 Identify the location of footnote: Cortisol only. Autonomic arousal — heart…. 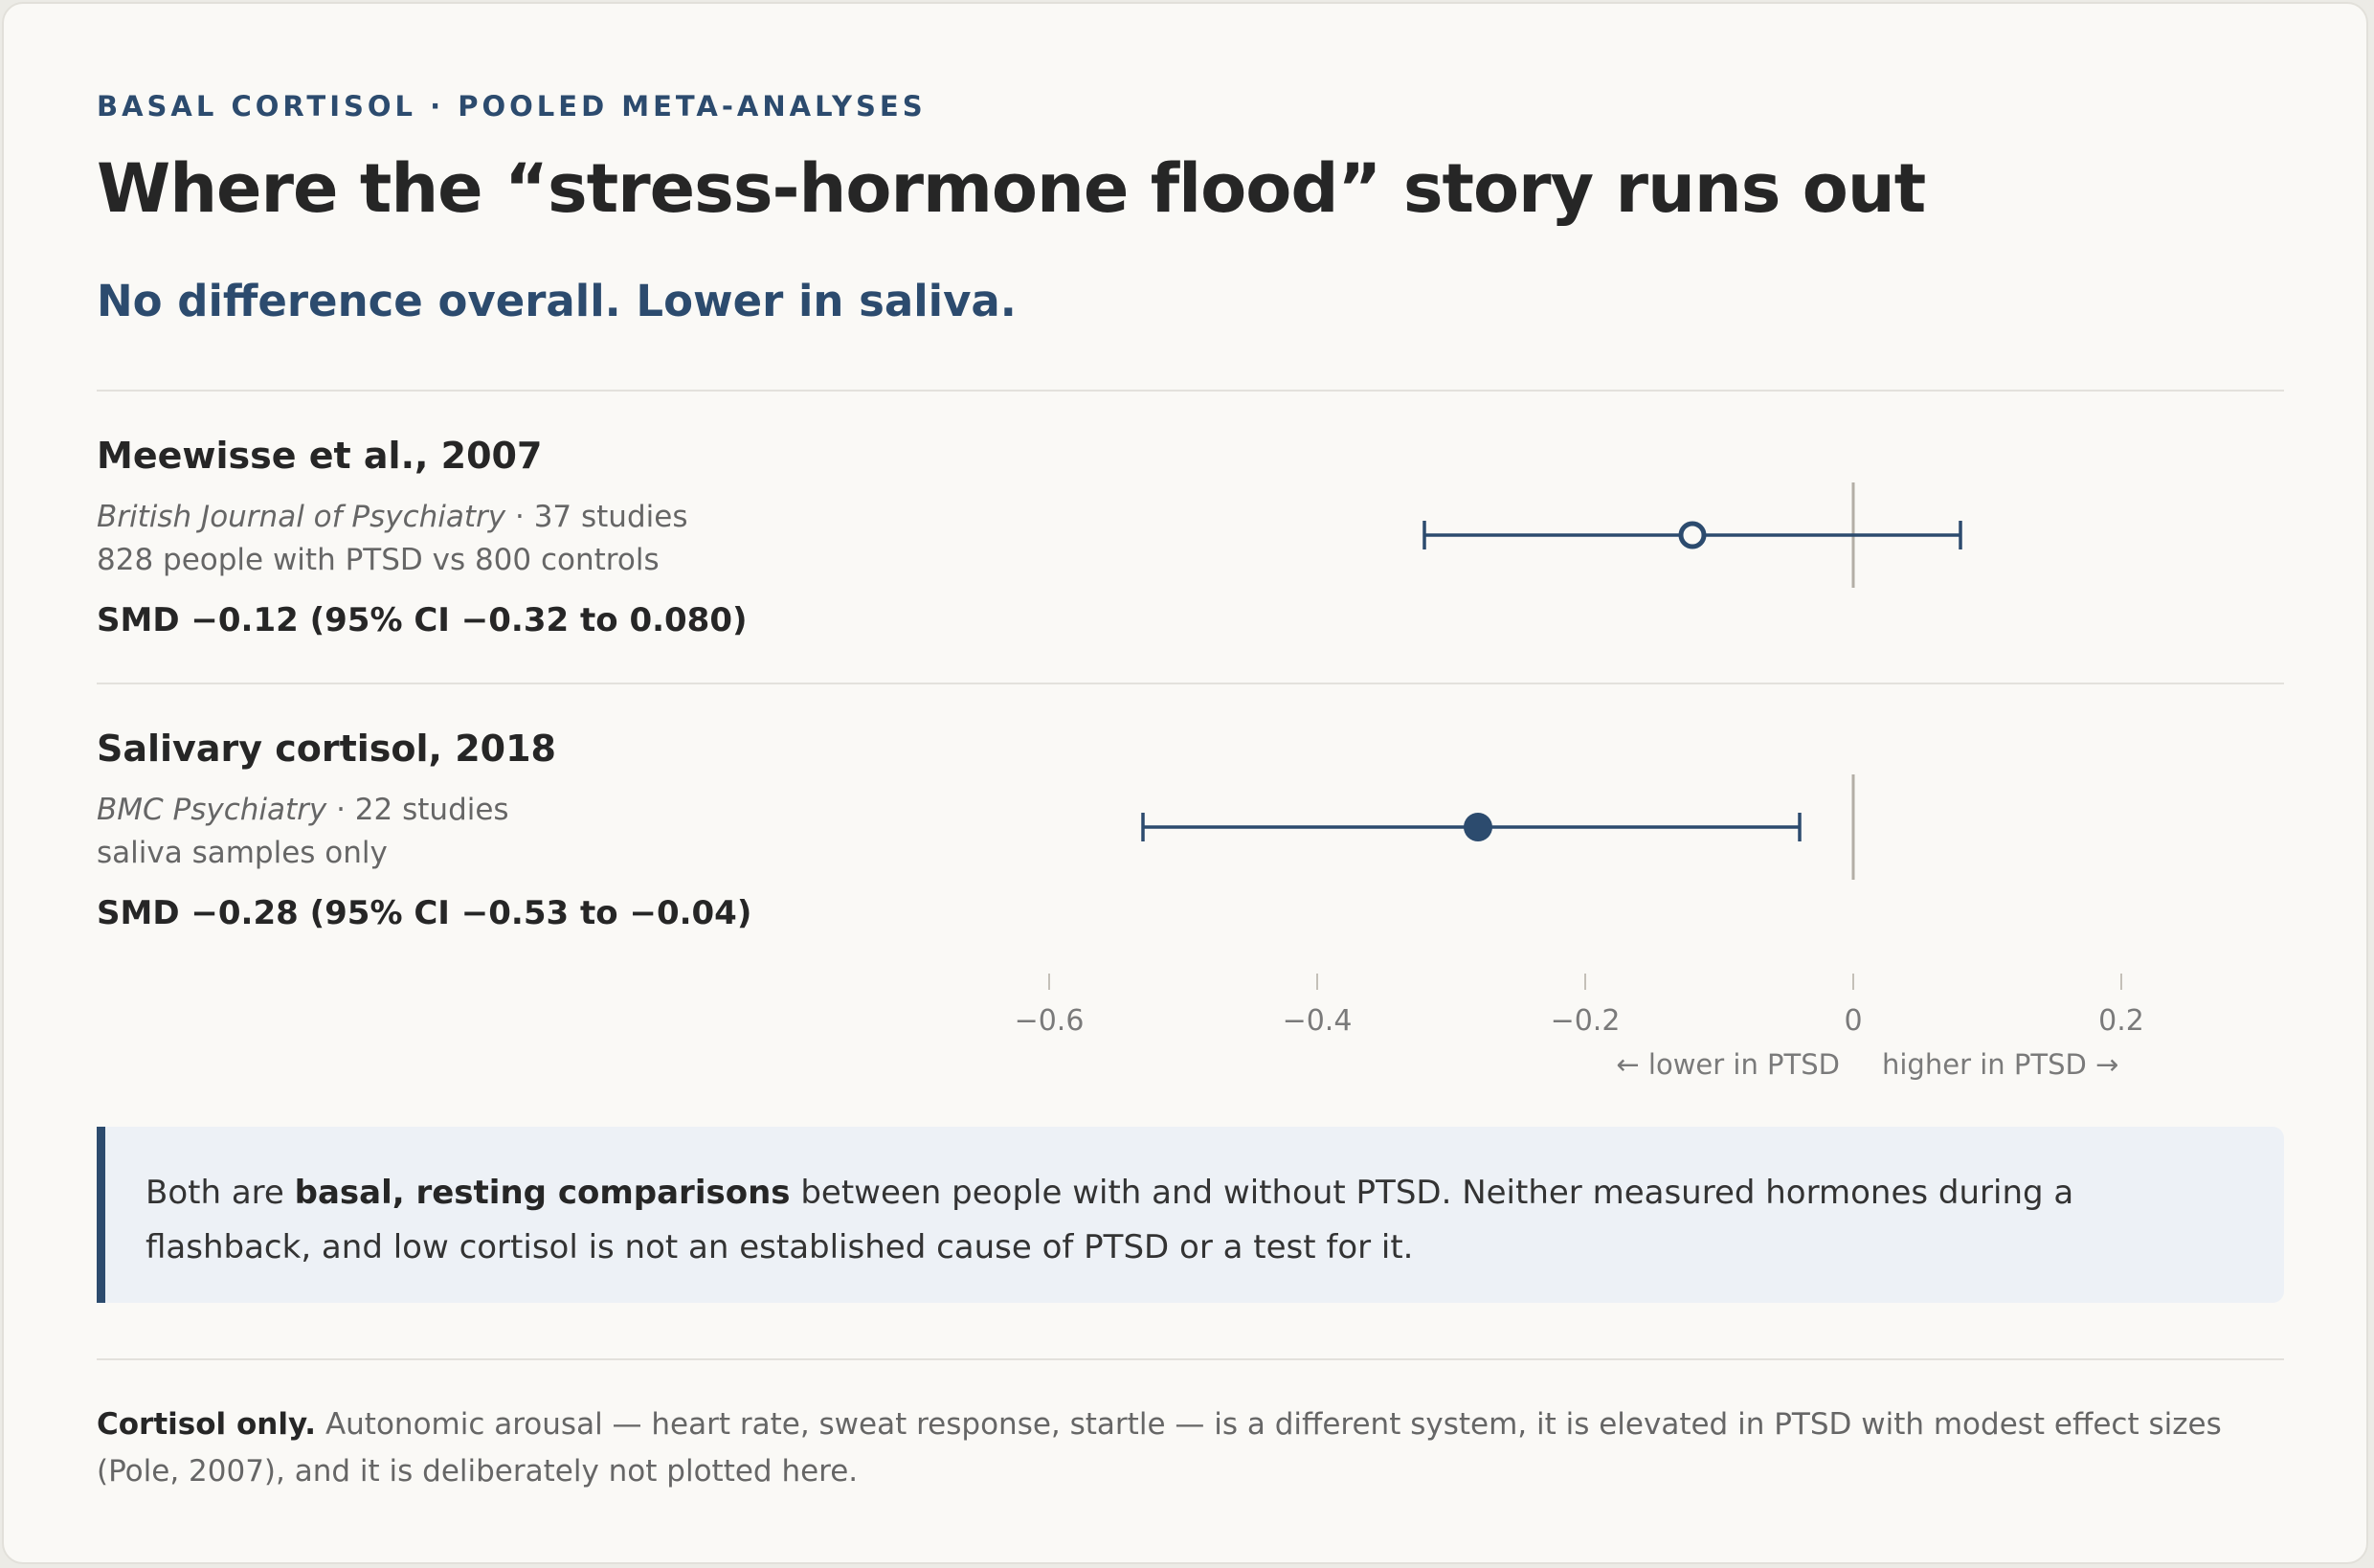
(1193, 1448).